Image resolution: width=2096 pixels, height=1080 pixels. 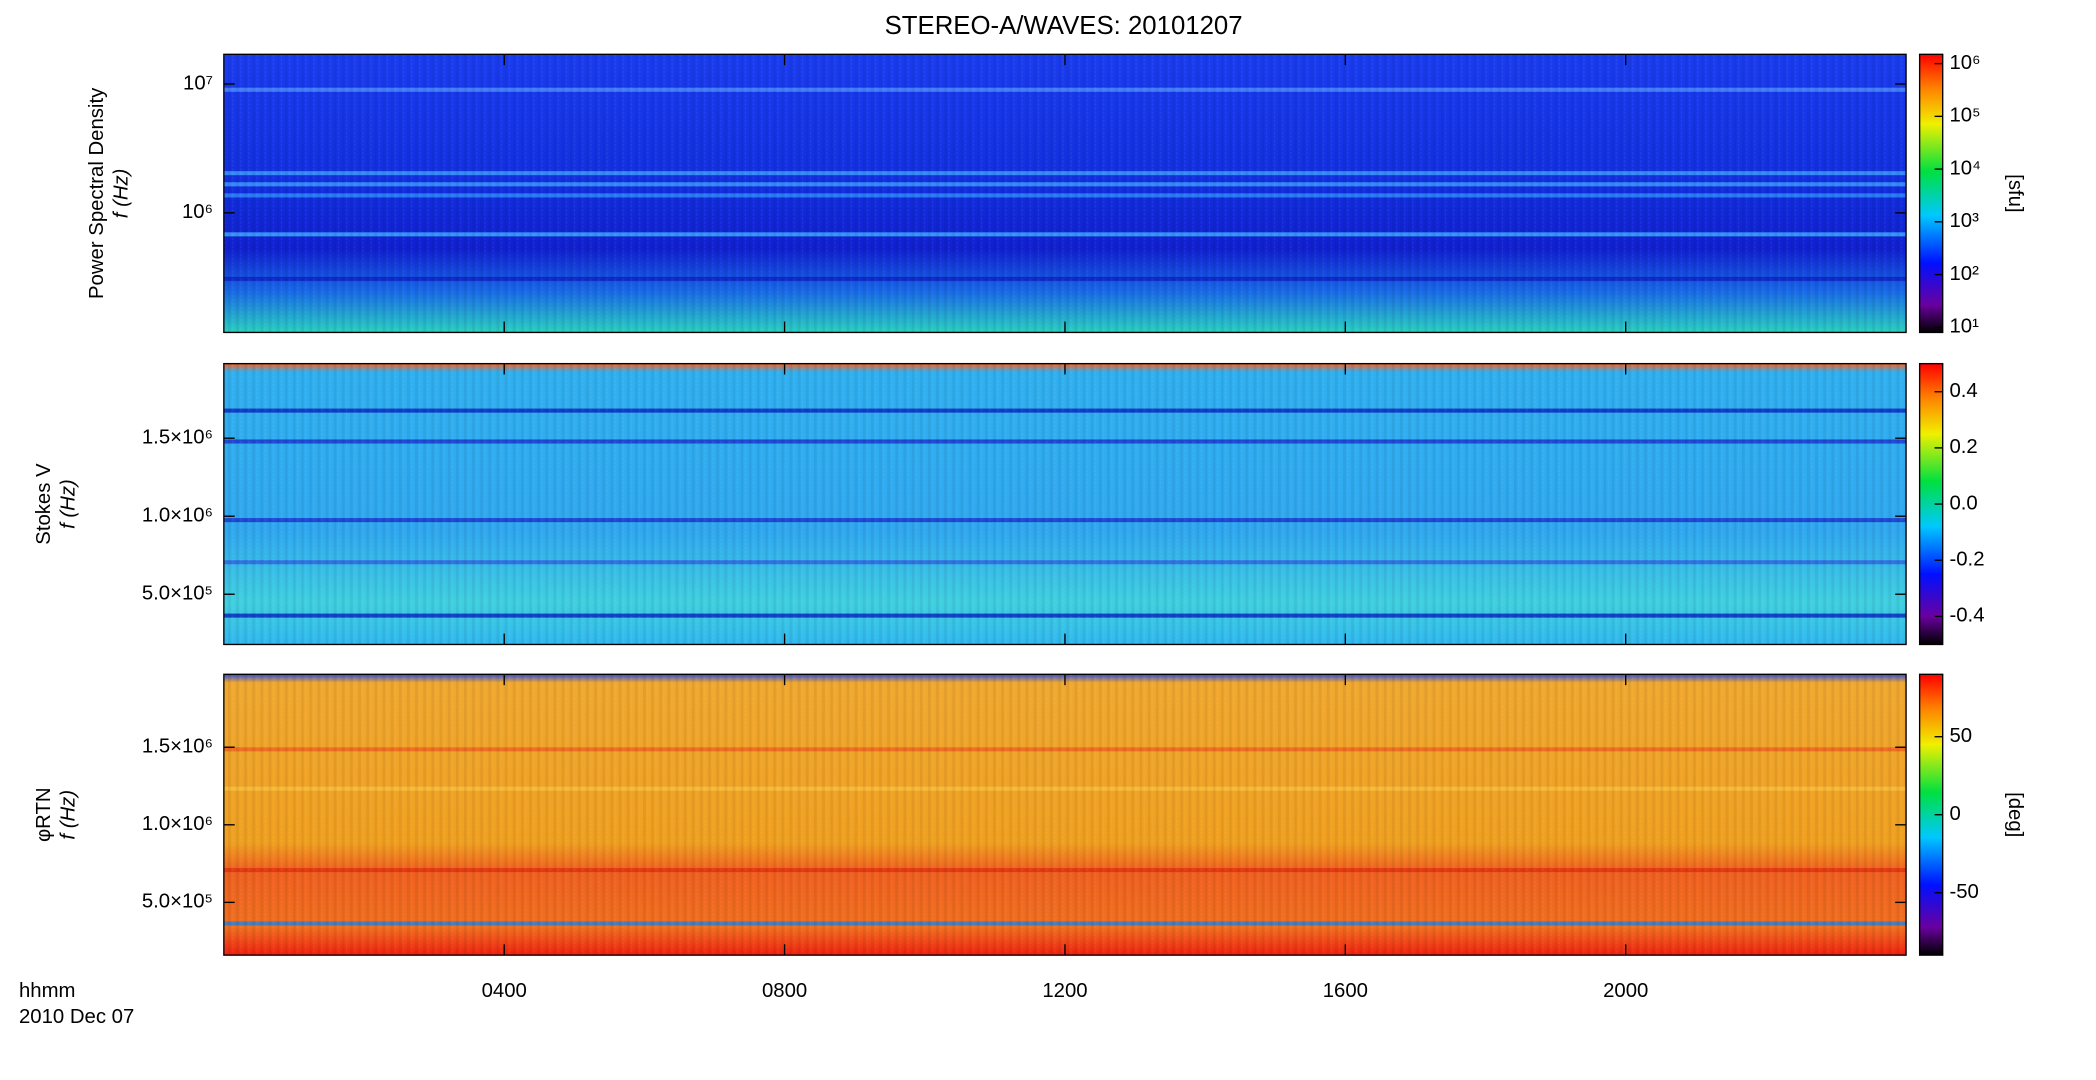 What do you see at coordinates (197, 212) in the screenshot?
I see `y-tick-label: 10⁶` at bounding box center [197, 212].